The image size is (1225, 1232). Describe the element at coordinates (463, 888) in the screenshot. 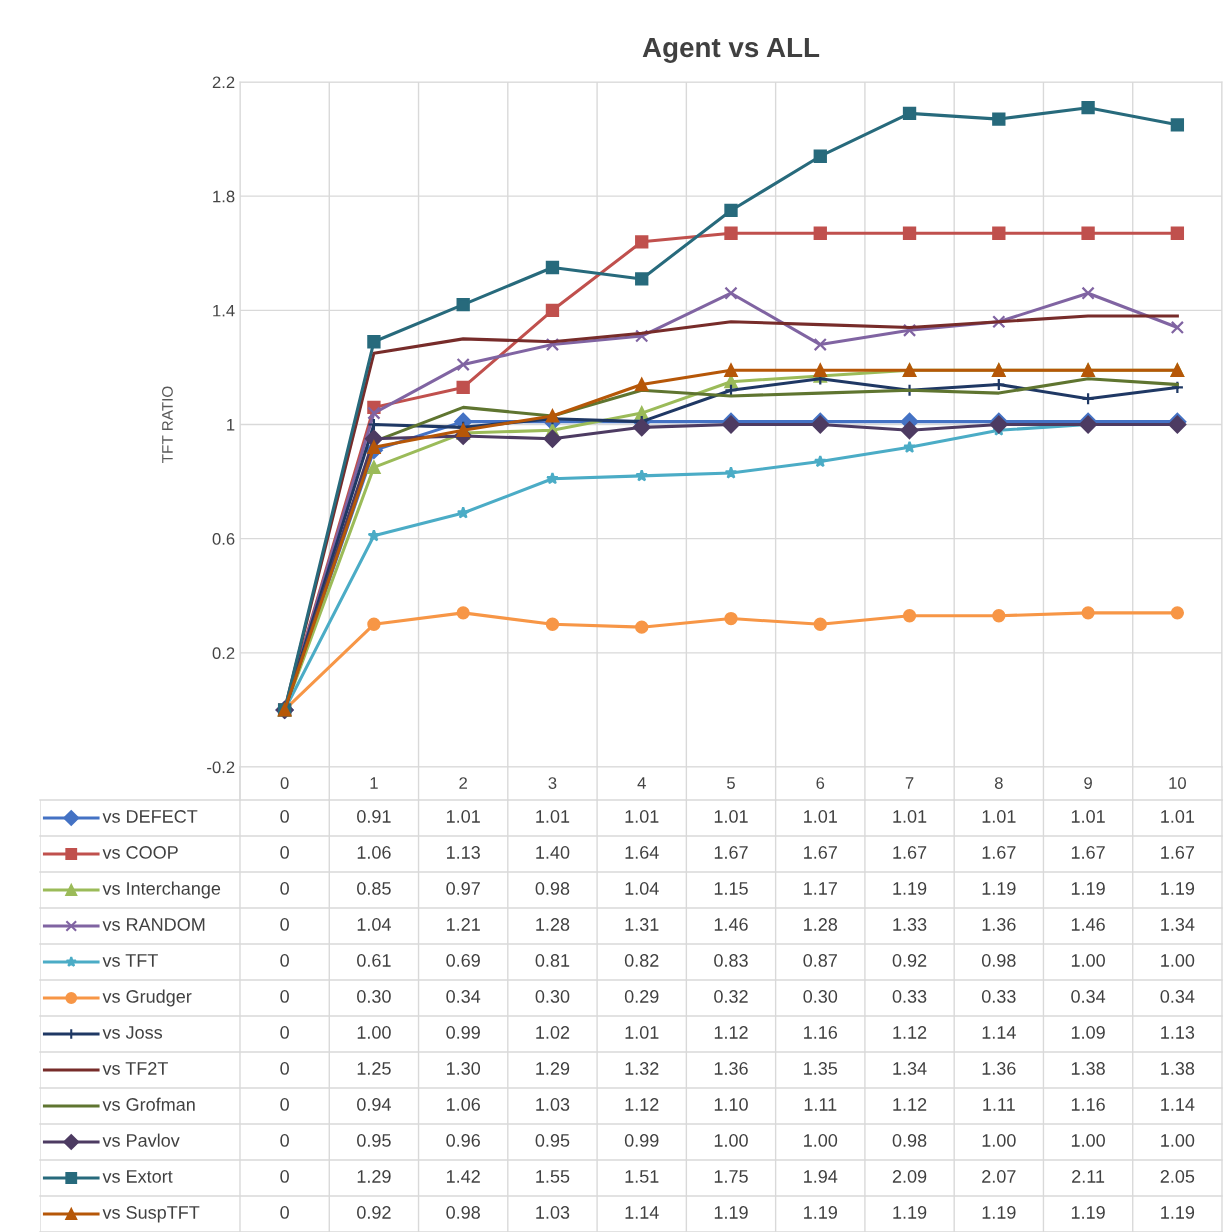

I see `data-label: 0.97` at that location.